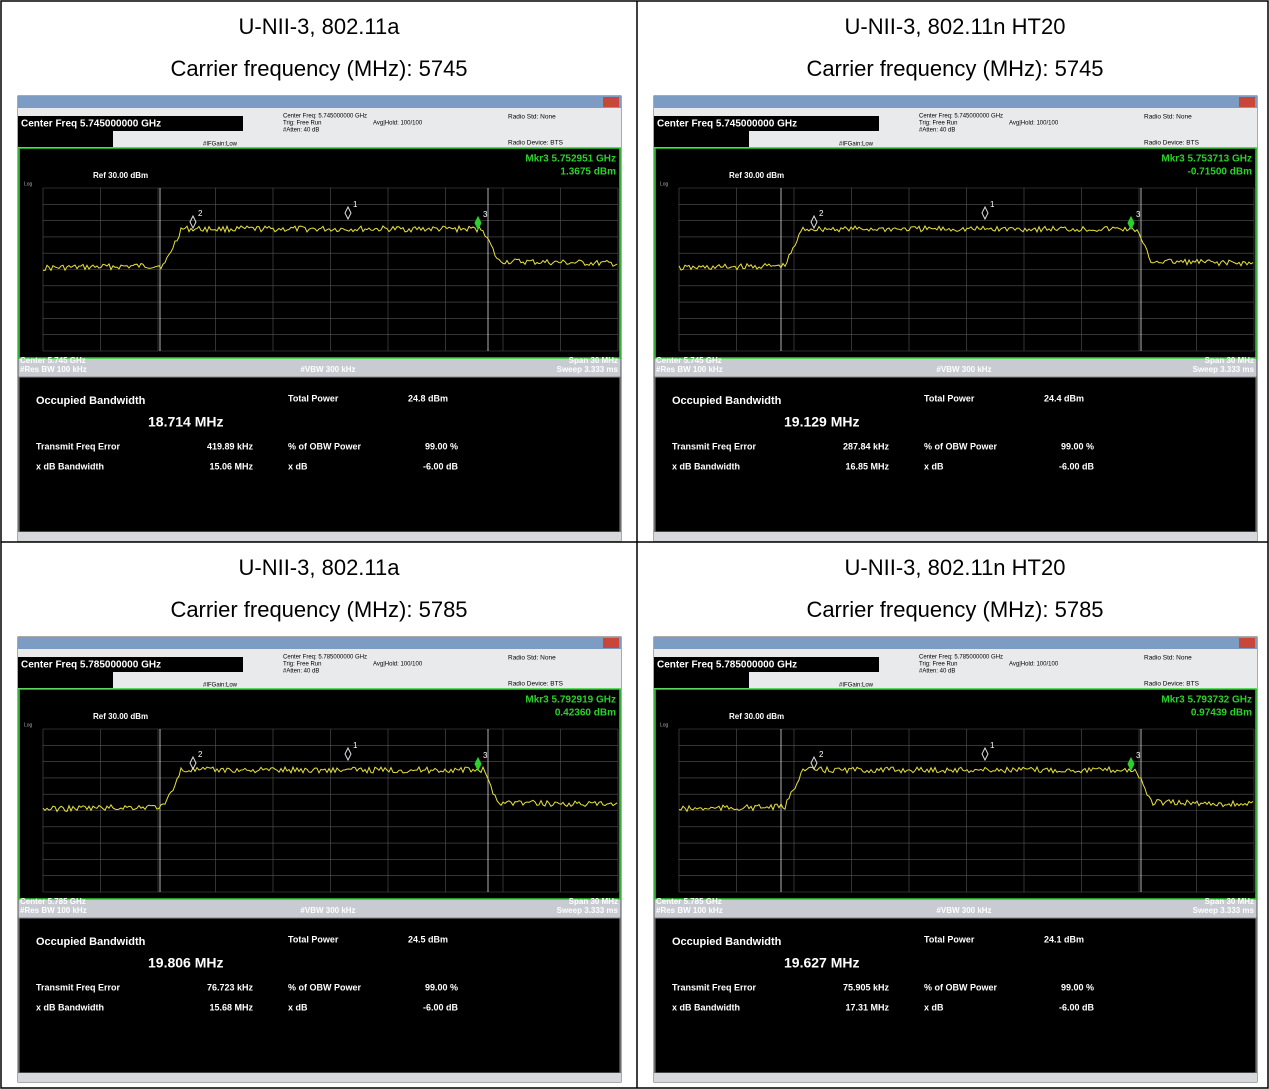  Describe the element at coordinates (185, 963) in the screenshot. I see `screen-text: 19.806 MHz` at that location.